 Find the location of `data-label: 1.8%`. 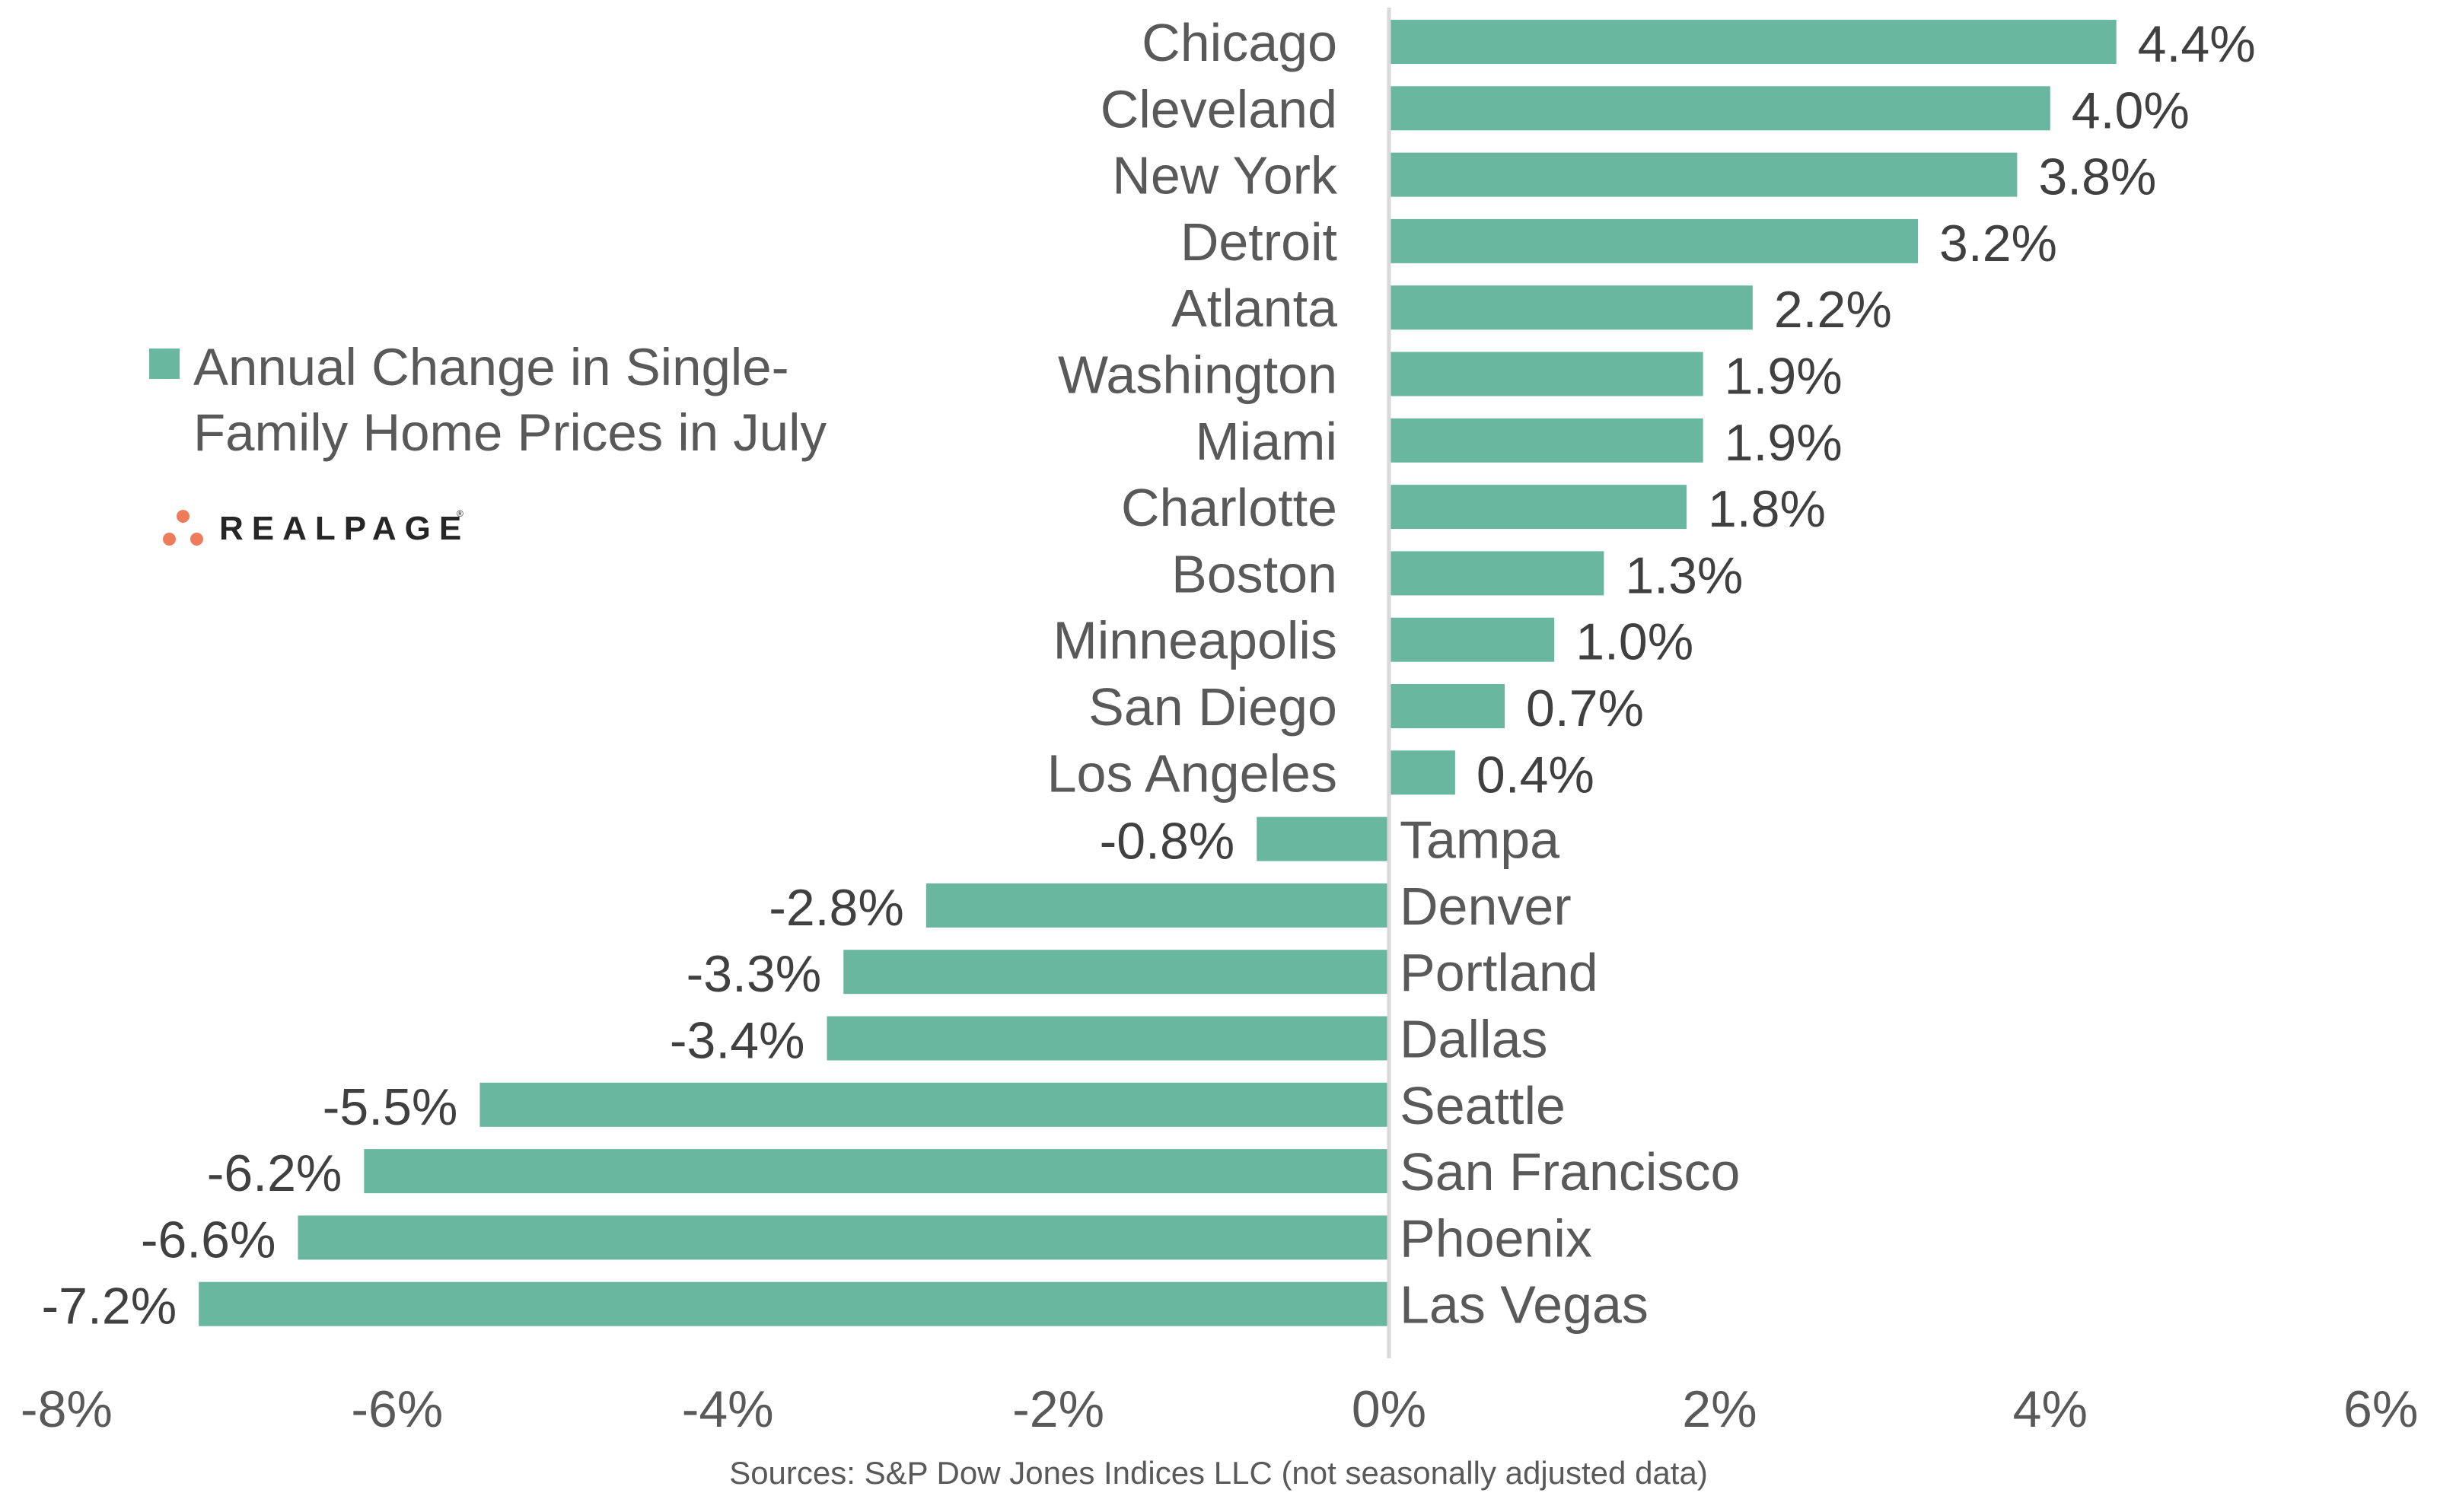

data-label: 1.8% is located at coordinates (1767, 509).